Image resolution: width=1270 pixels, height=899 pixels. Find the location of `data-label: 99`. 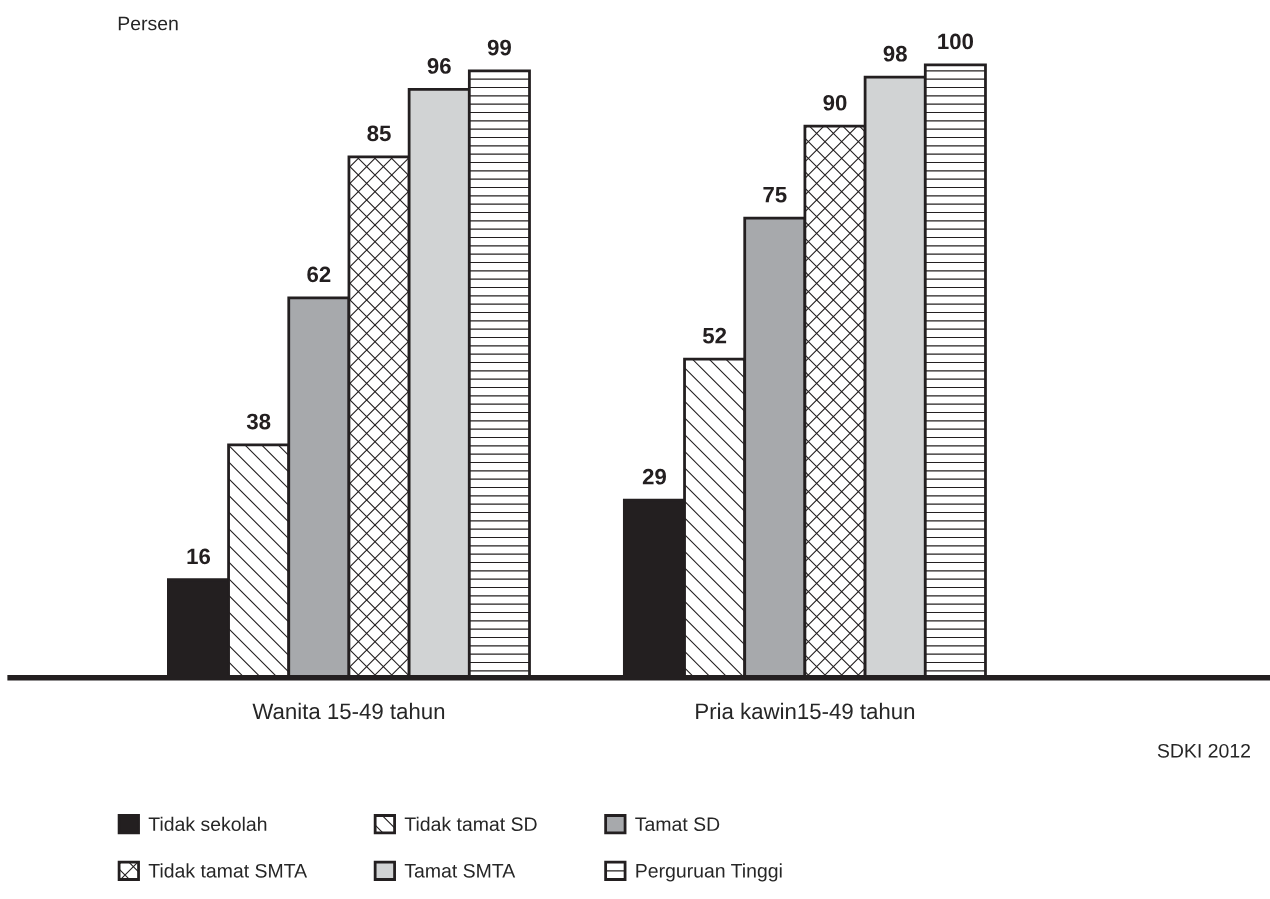

data-label: 99 is located at coordinates (499, 47).